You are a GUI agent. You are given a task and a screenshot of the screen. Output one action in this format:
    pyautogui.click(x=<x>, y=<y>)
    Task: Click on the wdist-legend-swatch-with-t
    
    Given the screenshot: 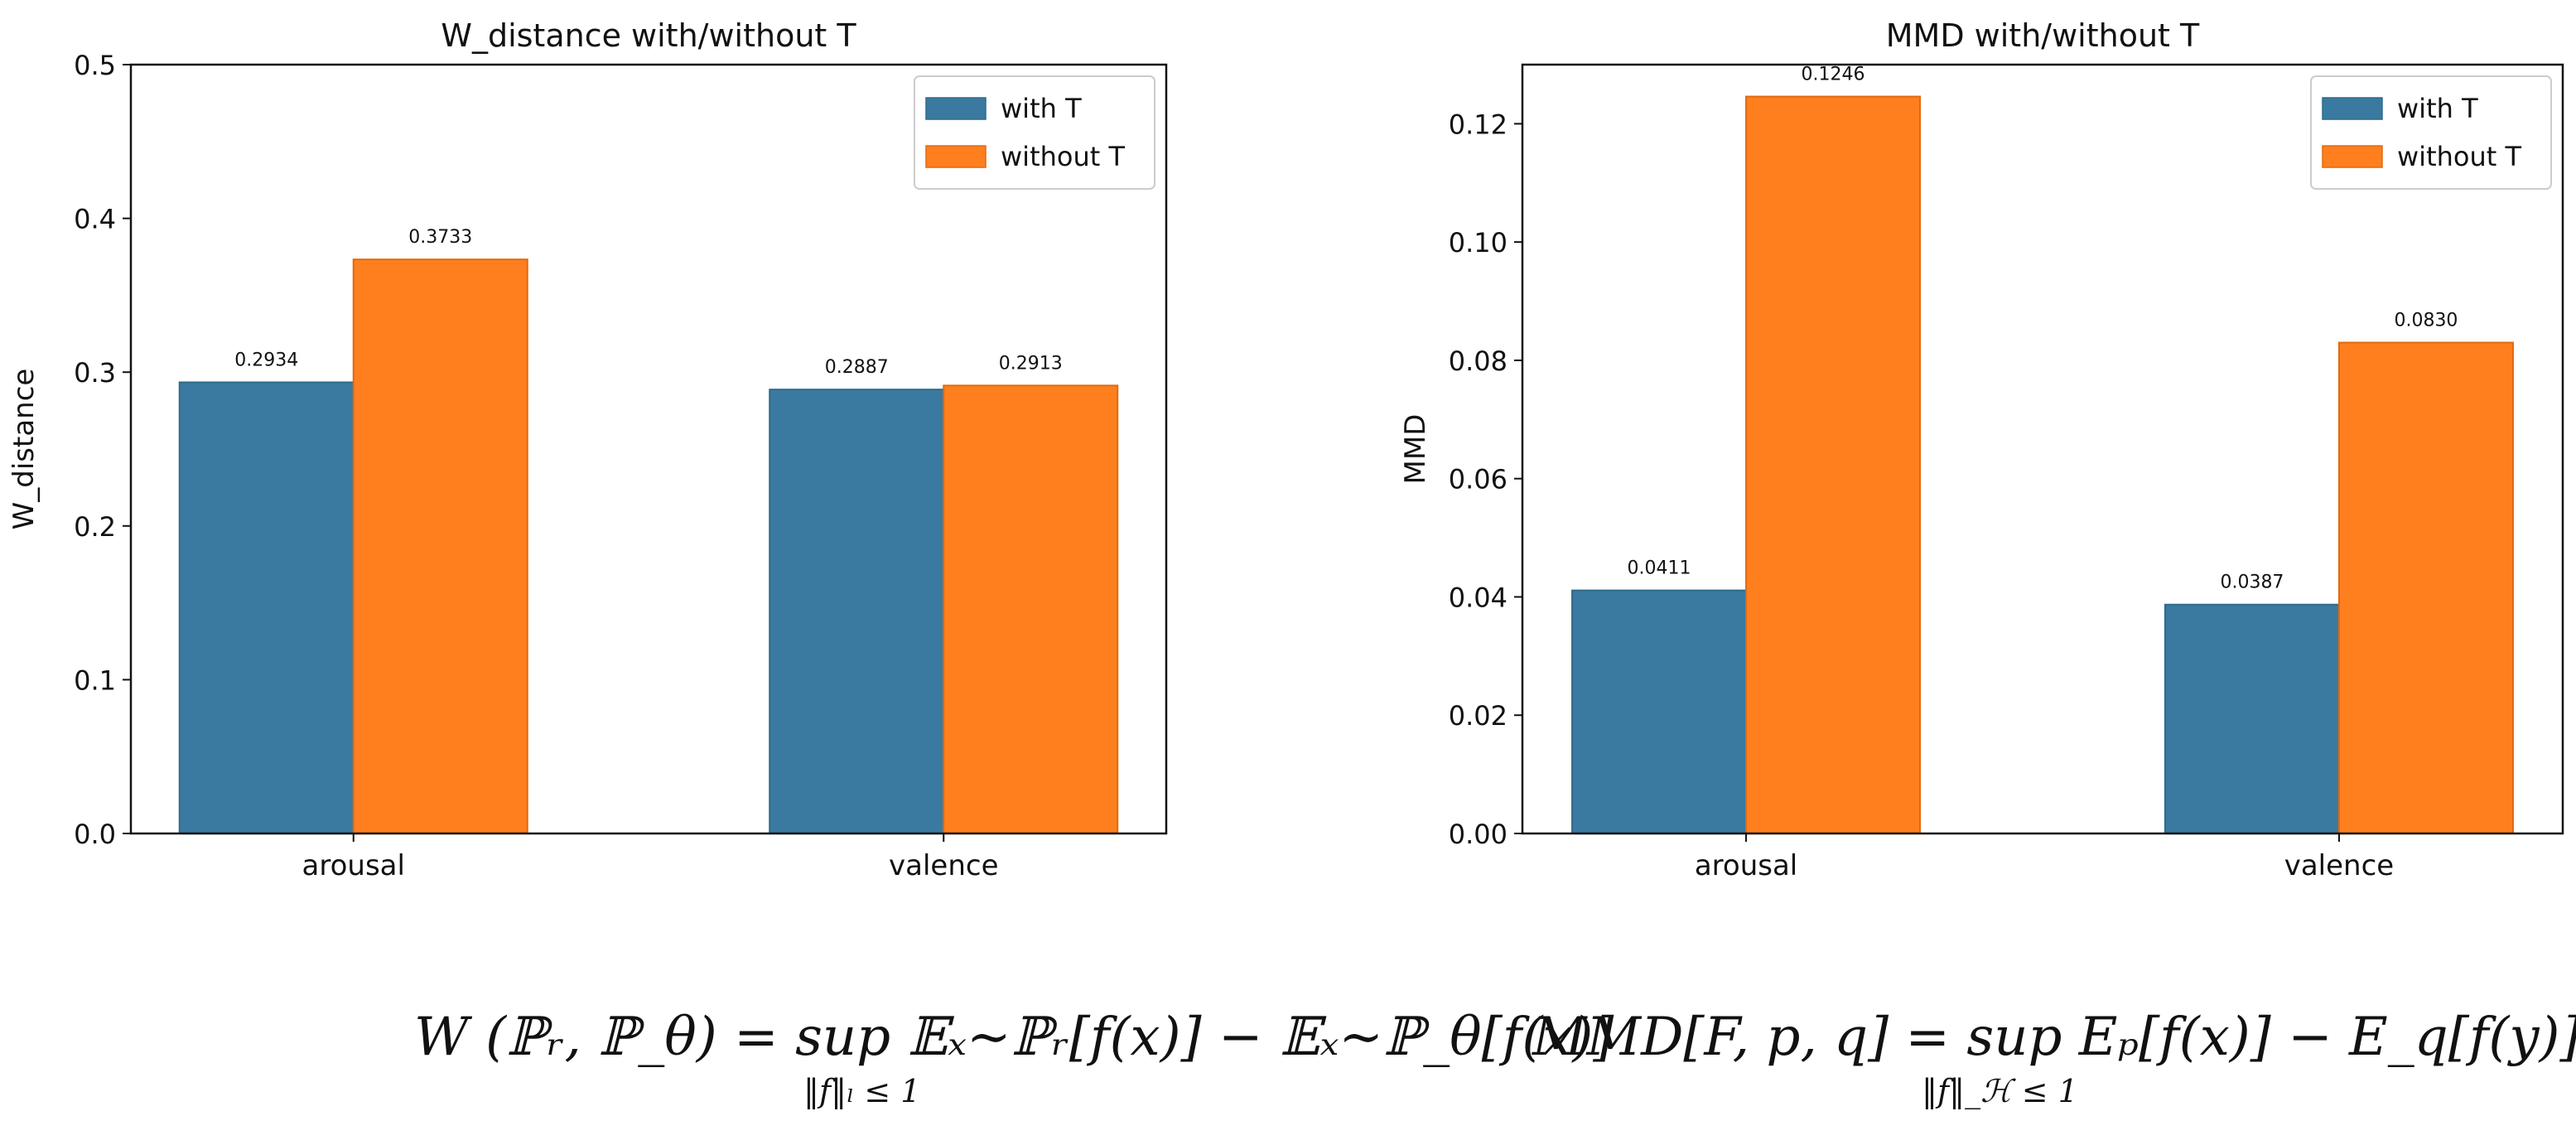 What is the action you would take?
    pyautogui.click(x=956, y=109)
    